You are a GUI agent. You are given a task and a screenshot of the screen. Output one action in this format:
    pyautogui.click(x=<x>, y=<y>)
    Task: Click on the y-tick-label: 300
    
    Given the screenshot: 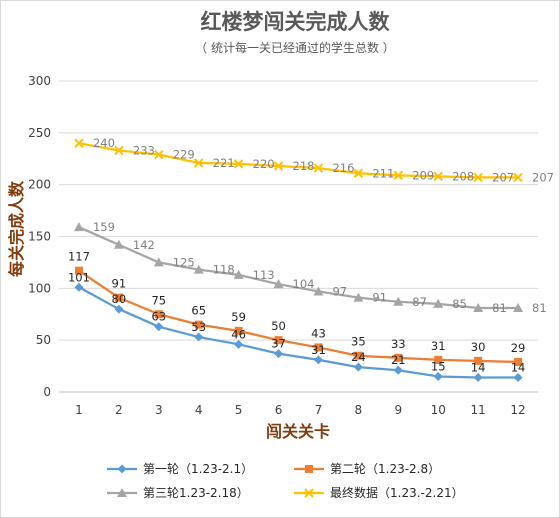 What is the action you would take?
    pyautogui.click(x=39, y=81)
    